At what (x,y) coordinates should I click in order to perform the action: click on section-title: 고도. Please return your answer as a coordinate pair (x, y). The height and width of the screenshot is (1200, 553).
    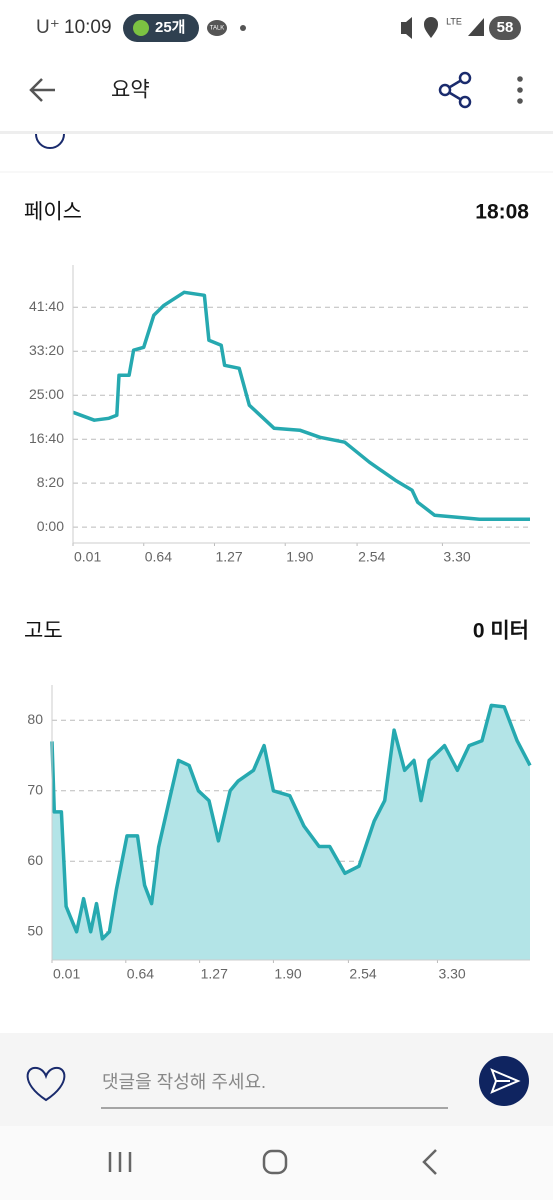
    Looking at the image, I should click on (43, 631).